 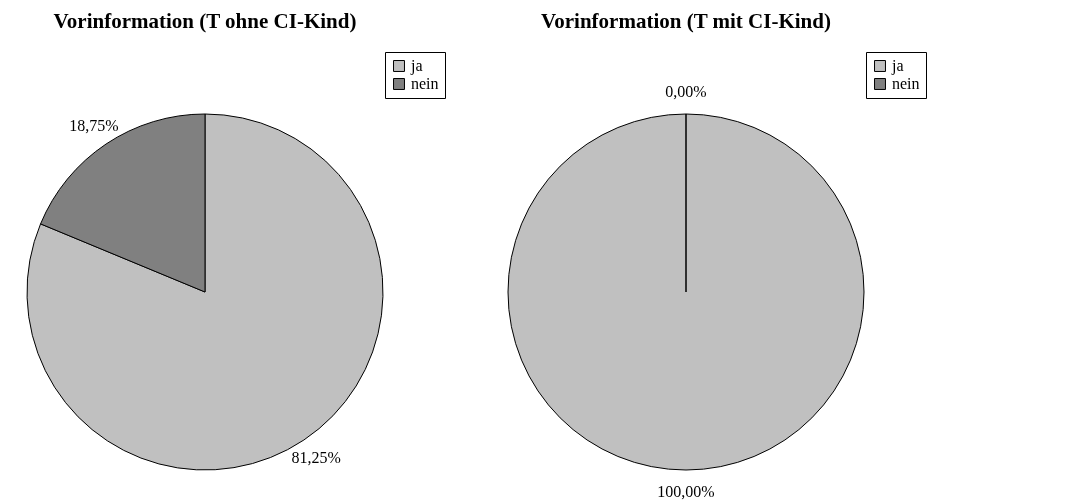 What do you see at coordinates (316, 458) in the screenshot?
I see `data-label: 81,25%` at bounding box center [316, 458].